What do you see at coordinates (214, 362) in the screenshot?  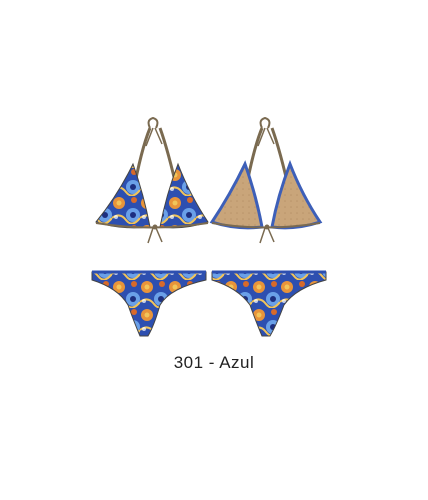 I see `product-caption: 301 - Azul` at bounding box center [214, 362].